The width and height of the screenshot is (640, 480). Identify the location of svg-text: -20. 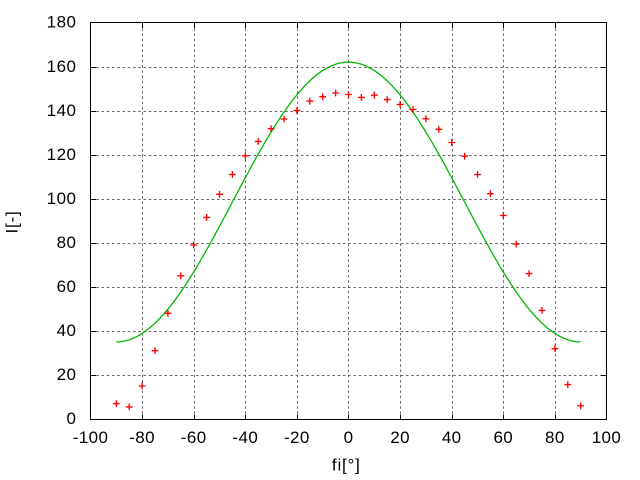
(297, 437).